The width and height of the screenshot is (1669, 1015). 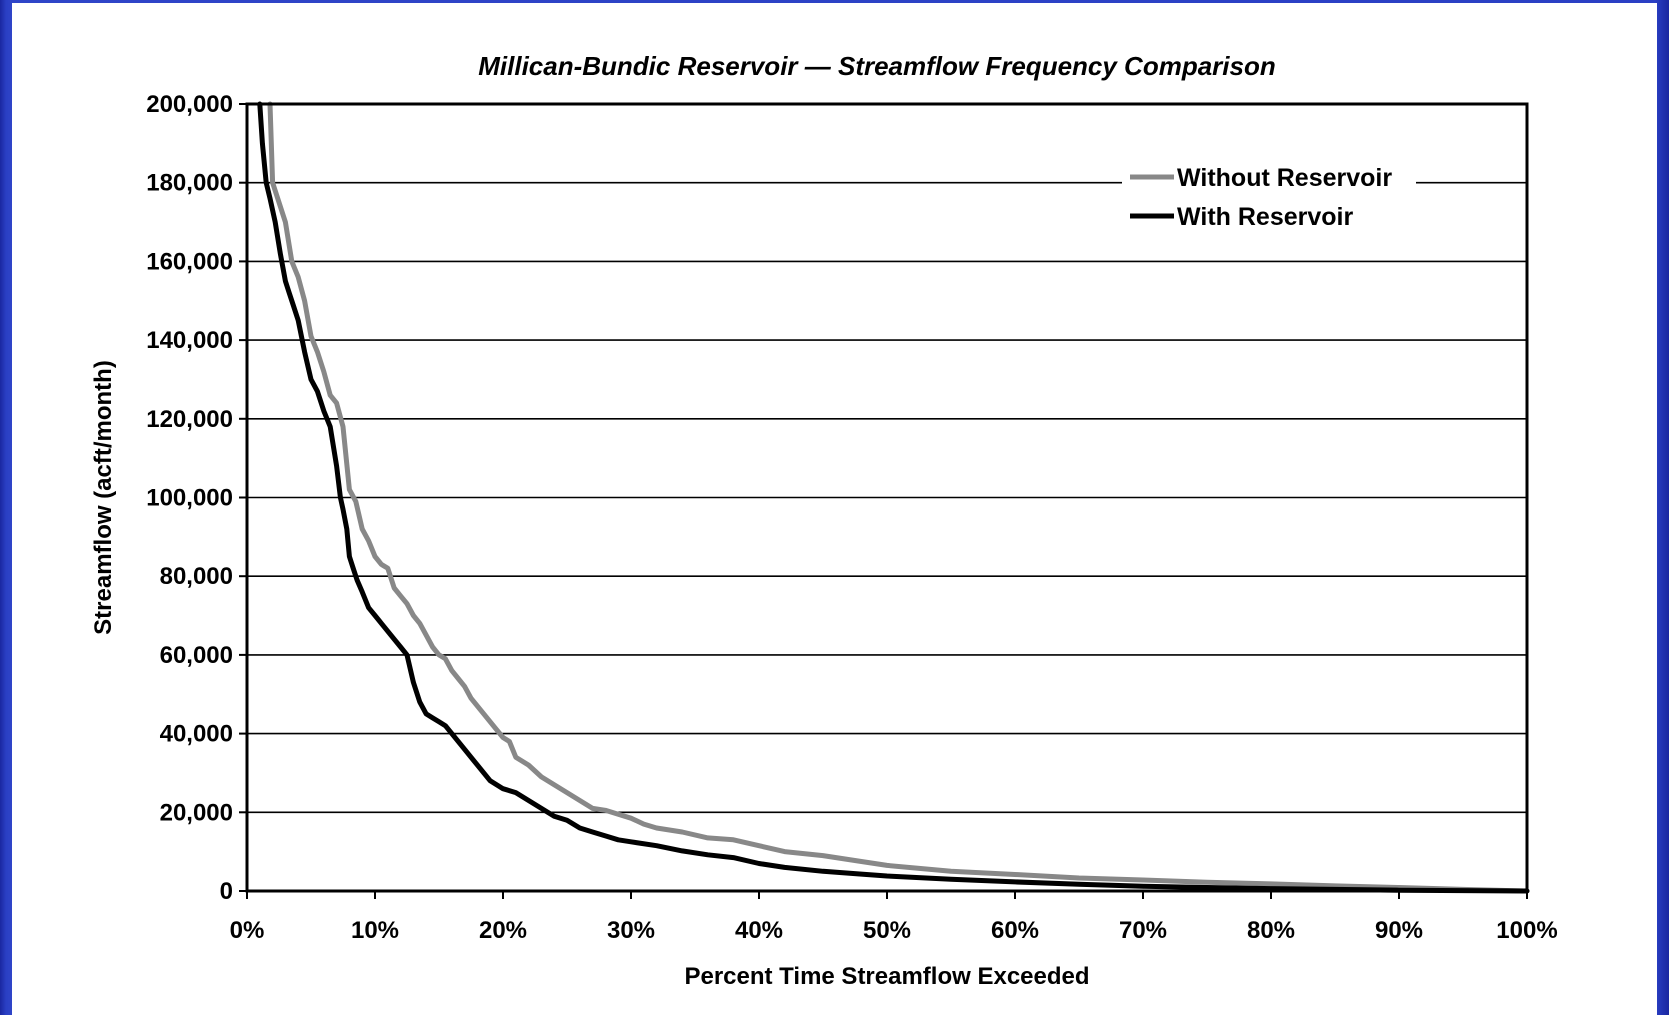 I want to click on legend: Without Reservoir With Reservoir, so click(x=1269, y=198).